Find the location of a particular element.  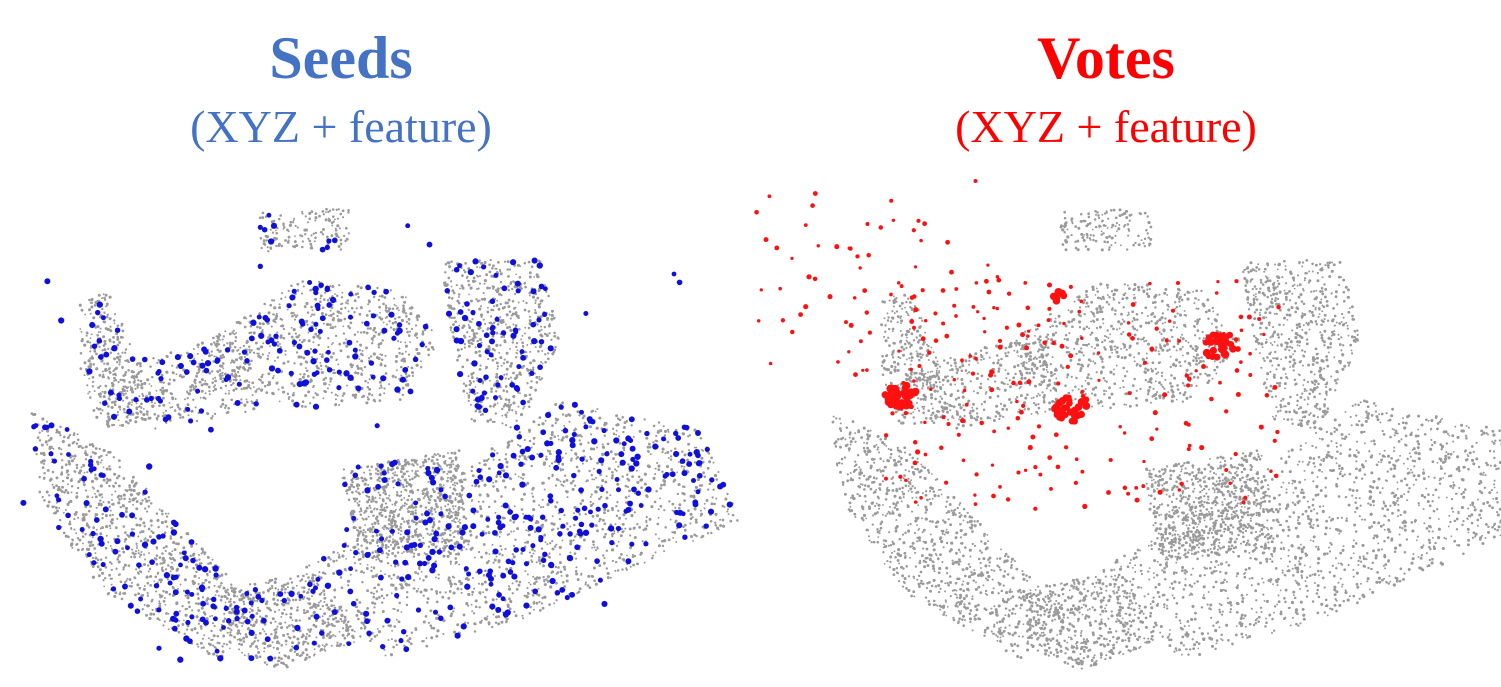

votes-subtitle: (XYZ + feature) is located at coordinates (1106, 126).